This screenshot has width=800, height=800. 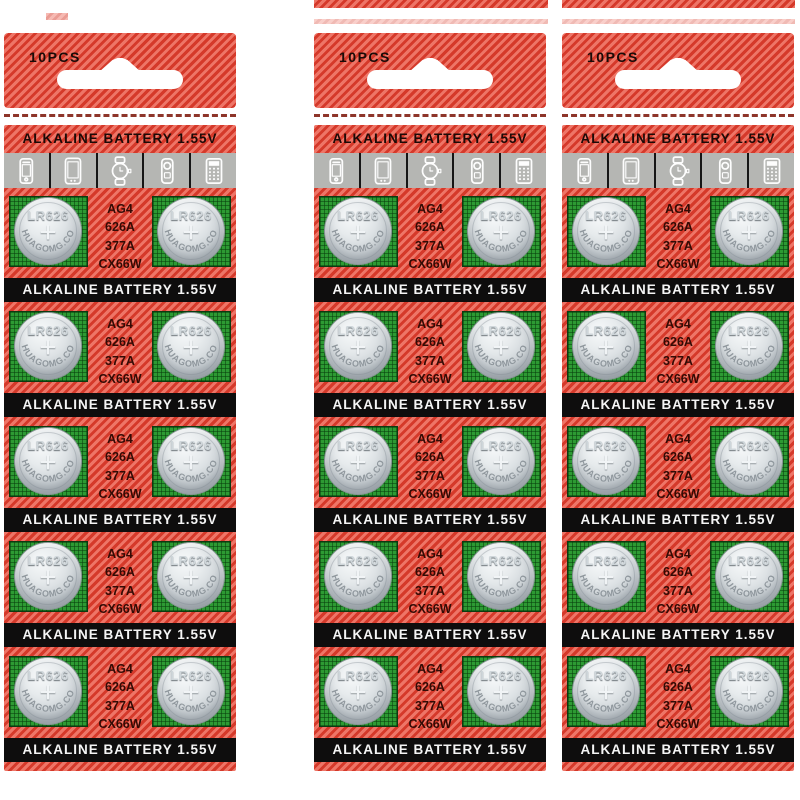 What do you see at coordinates (431, 21) in the screenshot?
I see `perforation-remnant` at bounding box center [431, 21].